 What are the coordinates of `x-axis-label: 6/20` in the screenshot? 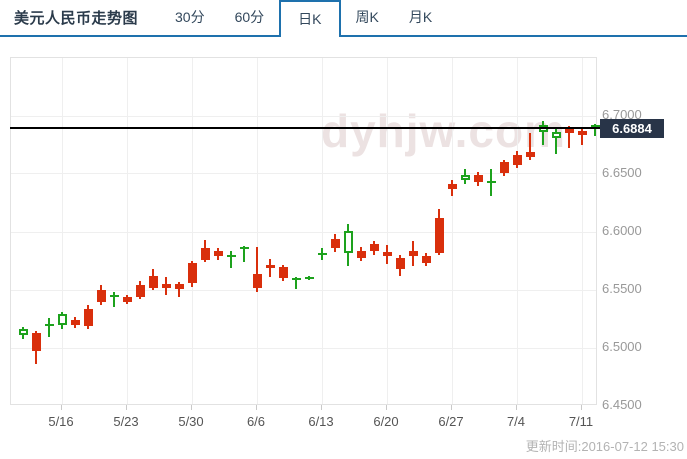 It's located at (386, 421).